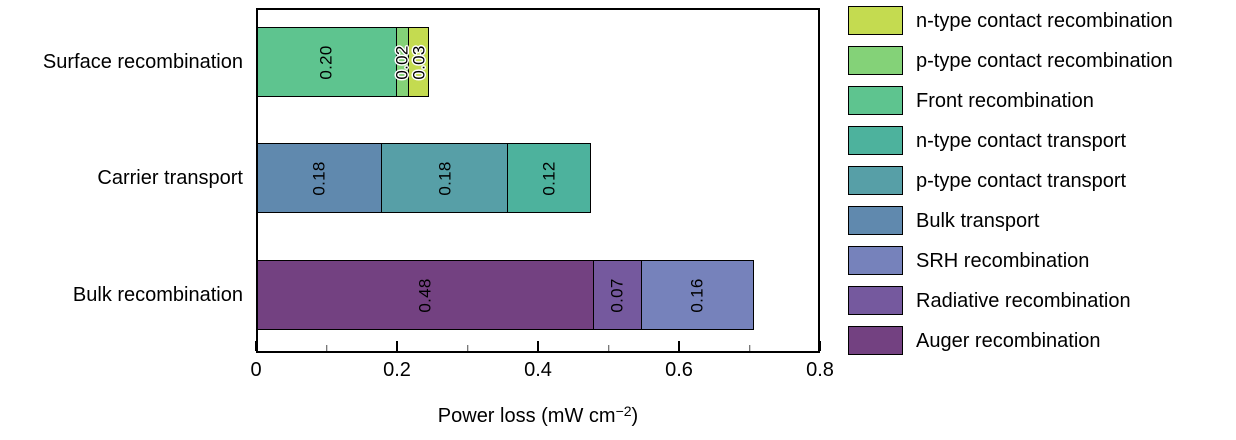 The height and width of the screenshot is (440, 1236). I want to click on legend-item: Front recombination, so click(971, 100).